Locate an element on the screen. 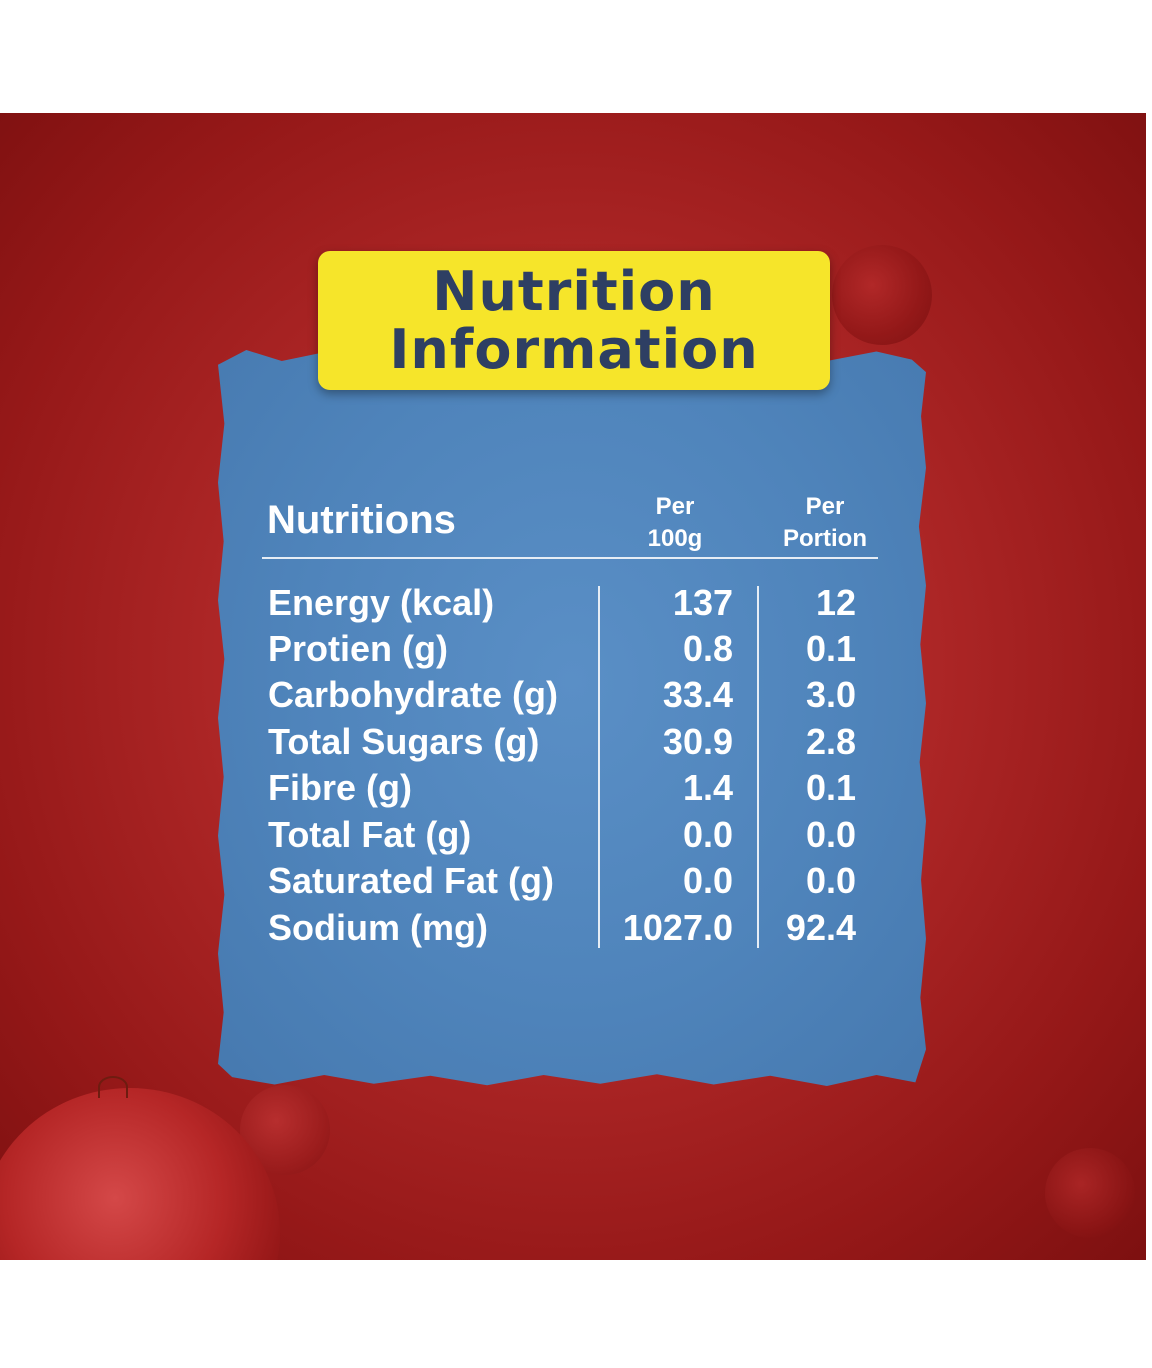 The image size is (1152, 1368). table-header-nutritions: Nutritions is located at coordinates (361, 520).